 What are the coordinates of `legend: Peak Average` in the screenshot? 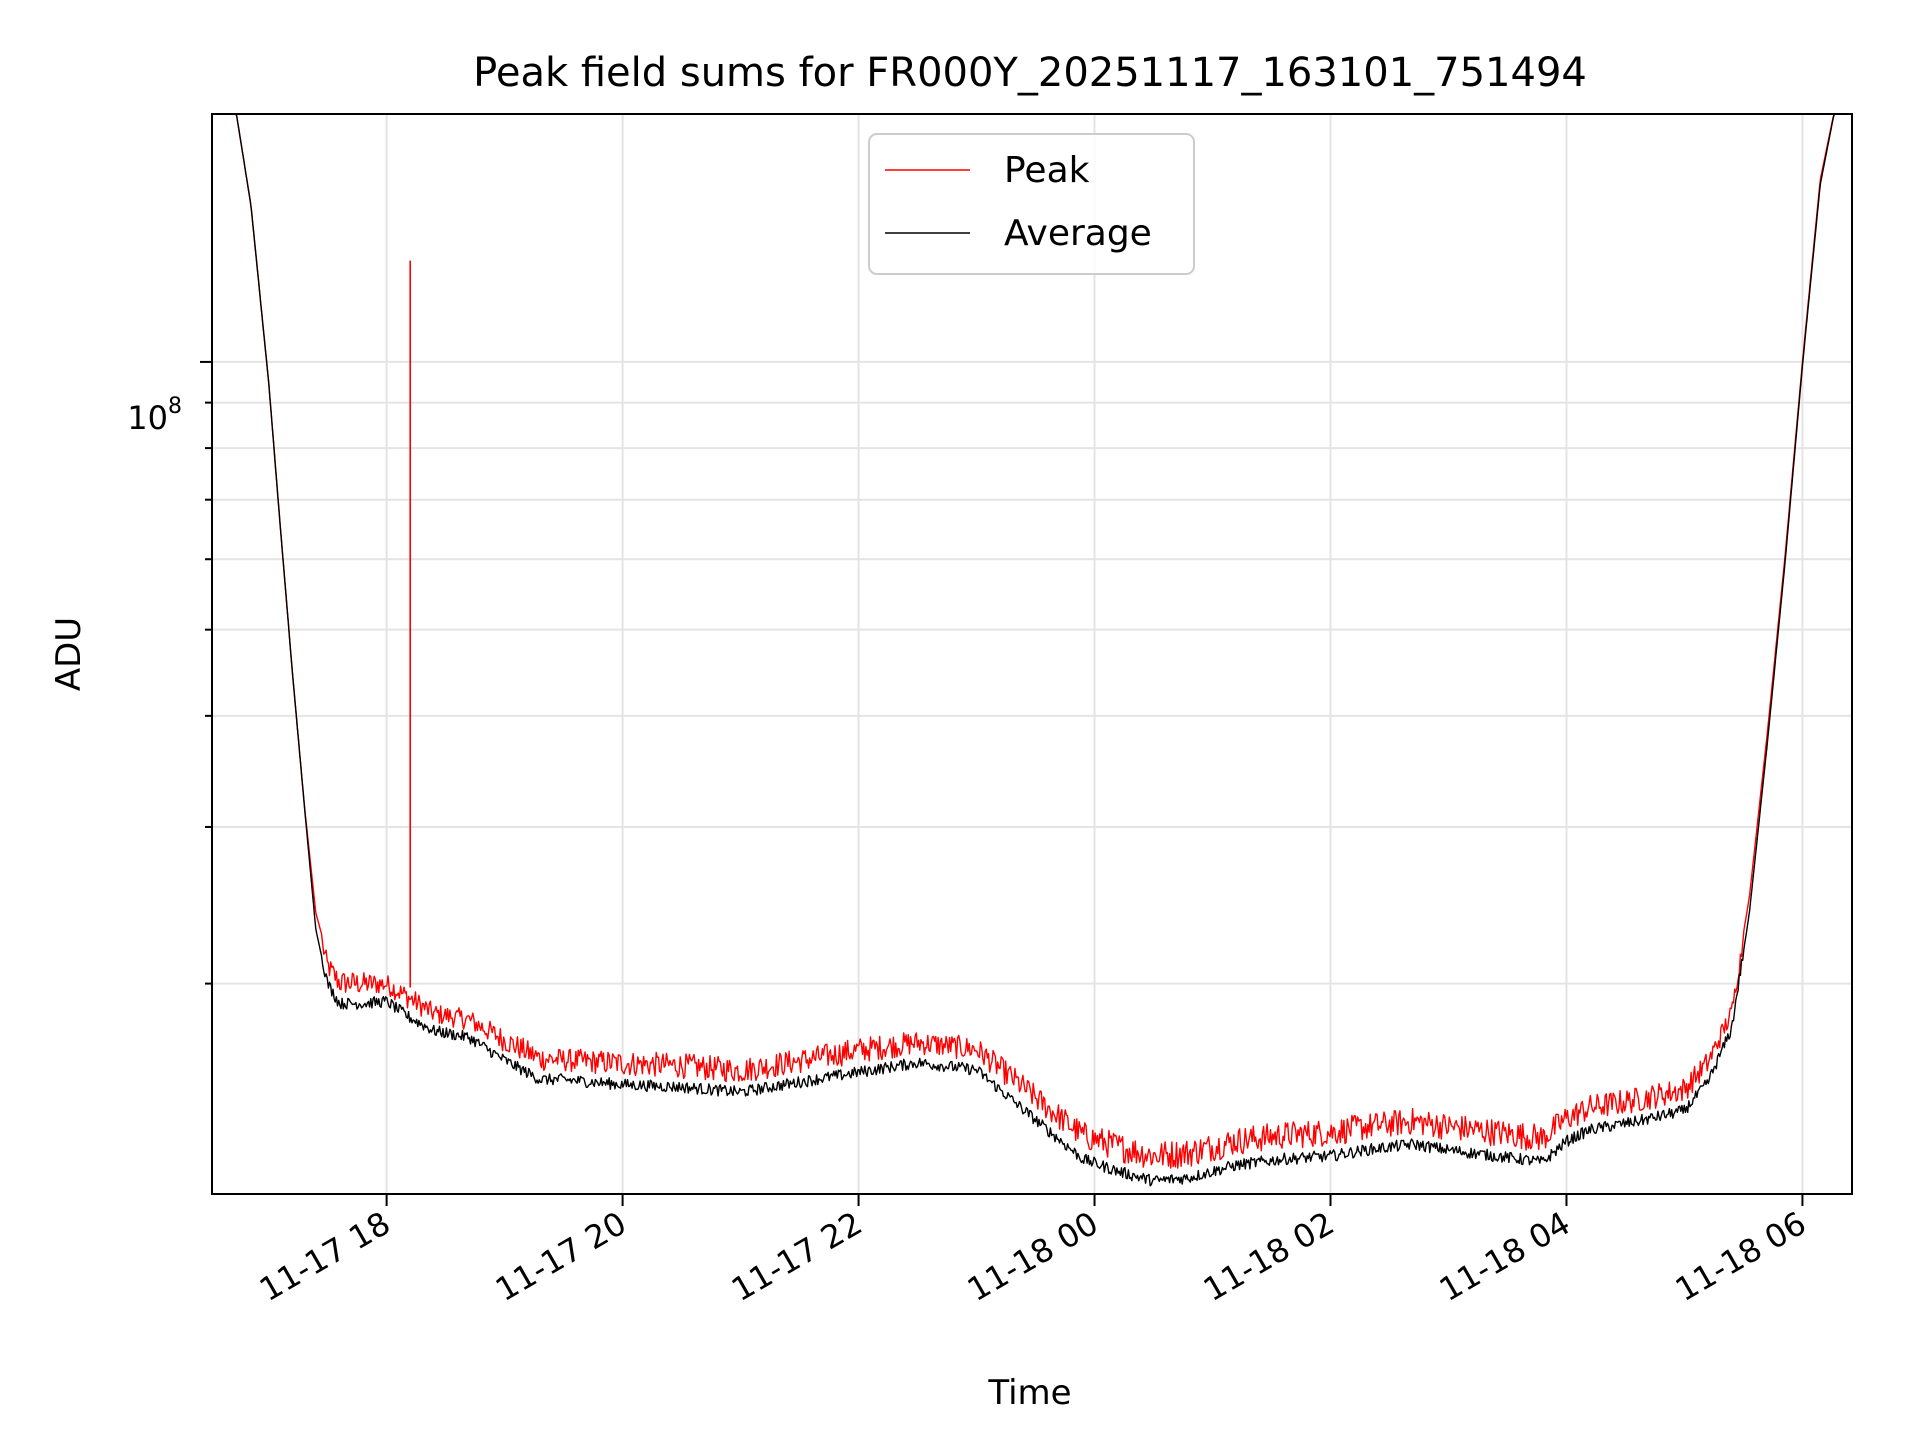 It's located at (1031, 204).